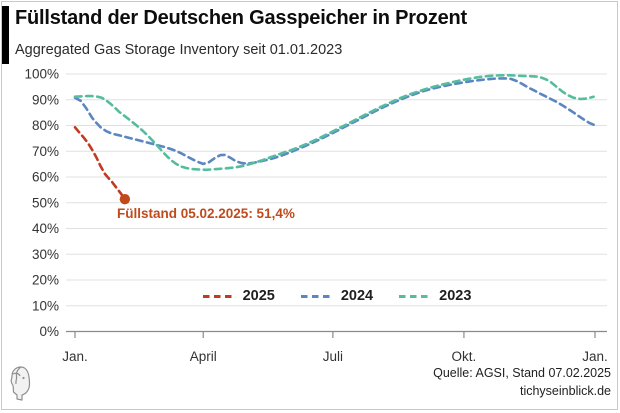  Describe the element at coordinates (41, 74) in the screenshot. I see `y-axis-tick-label: 100%` at that location.